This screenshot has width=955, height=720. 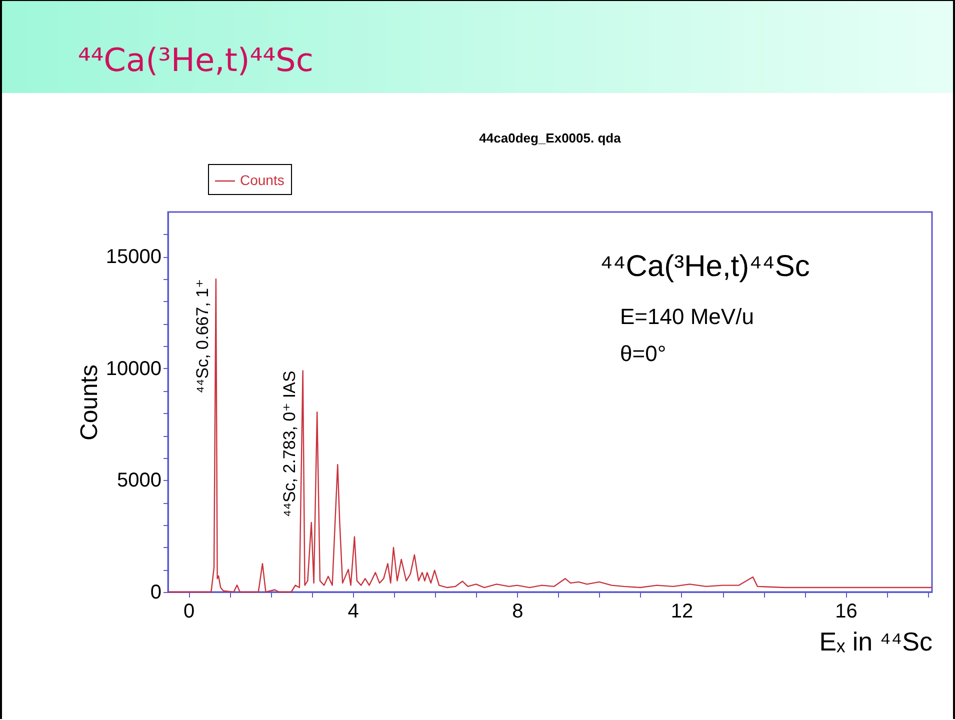 I want to click on legend-label: Counts, so click(x=262, y=180).